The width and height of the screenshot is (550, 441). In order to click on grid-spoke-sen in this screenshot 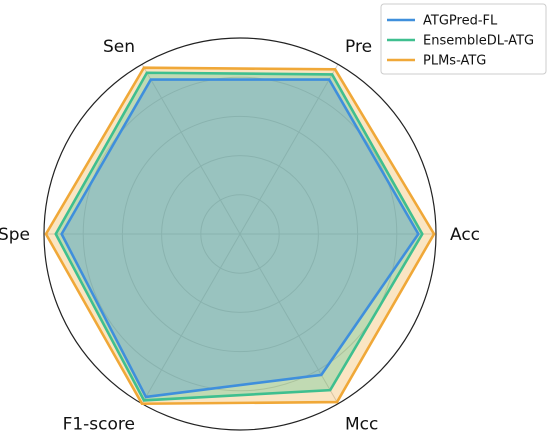, I will do `click(191, 149)`.